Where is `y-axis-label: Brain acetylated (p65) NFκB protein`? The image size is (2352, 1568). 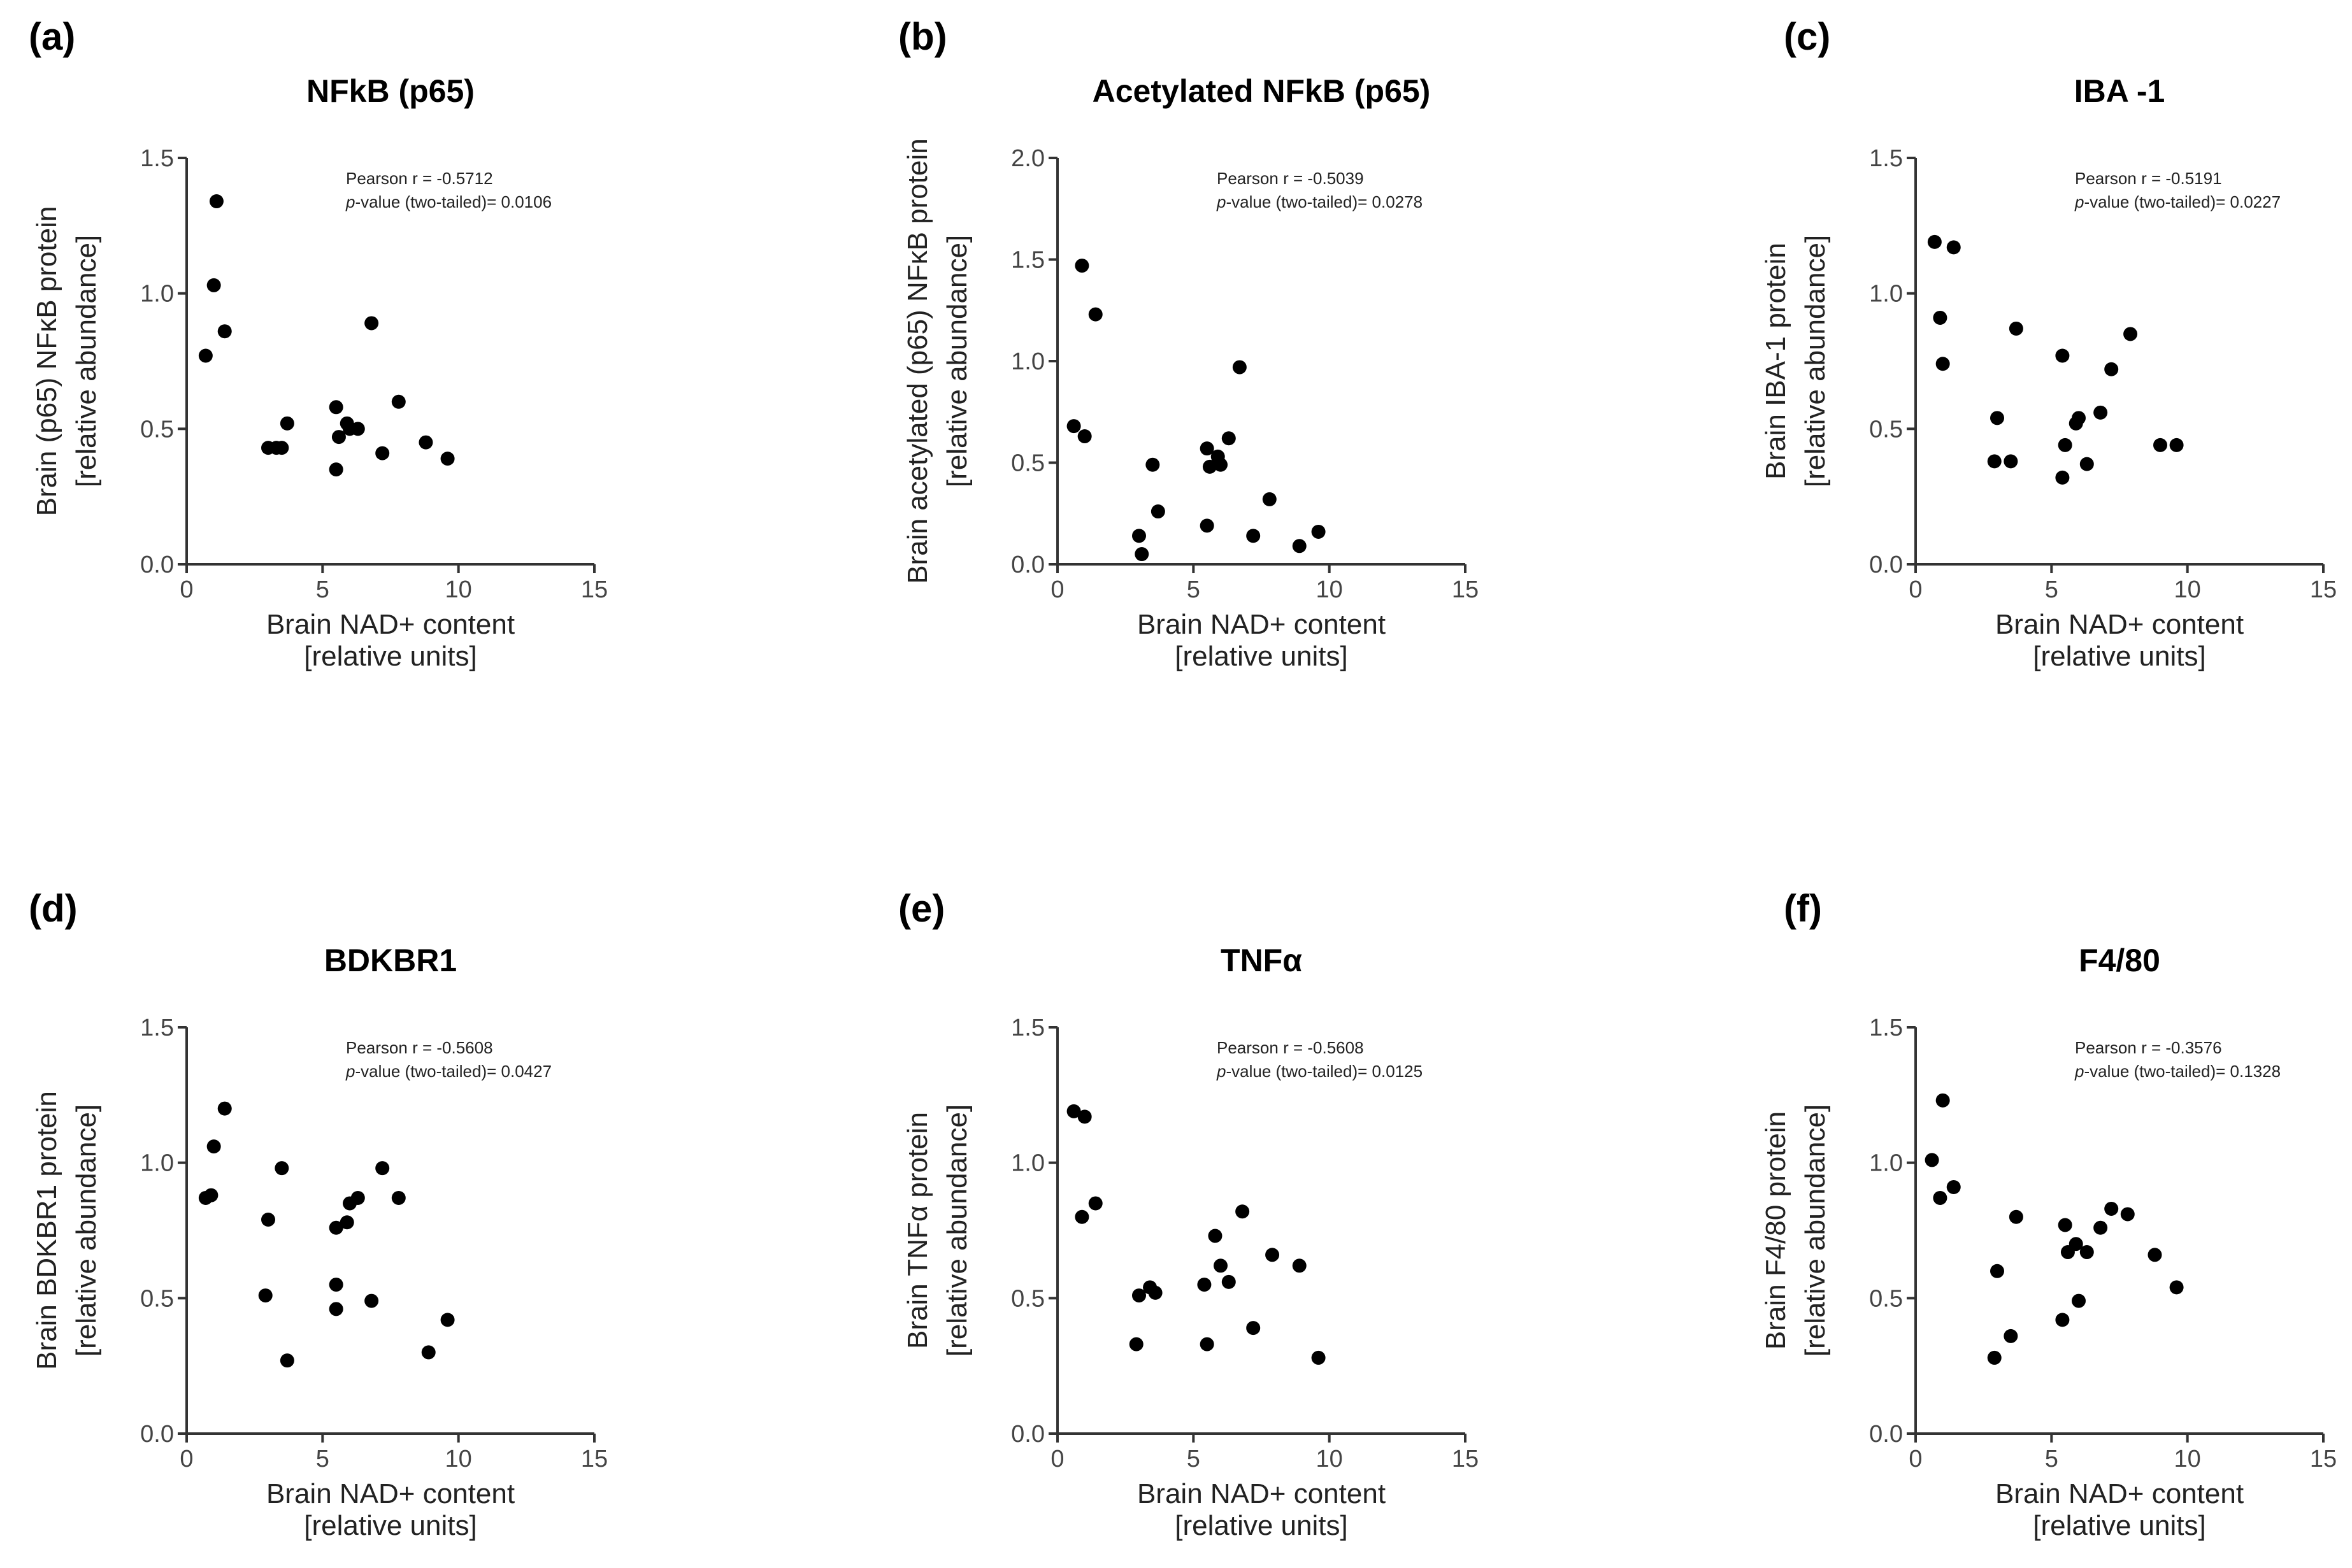
y-axis-label: Brain acetylated (p65) NFκB protein is located at coordinates (917, 360).